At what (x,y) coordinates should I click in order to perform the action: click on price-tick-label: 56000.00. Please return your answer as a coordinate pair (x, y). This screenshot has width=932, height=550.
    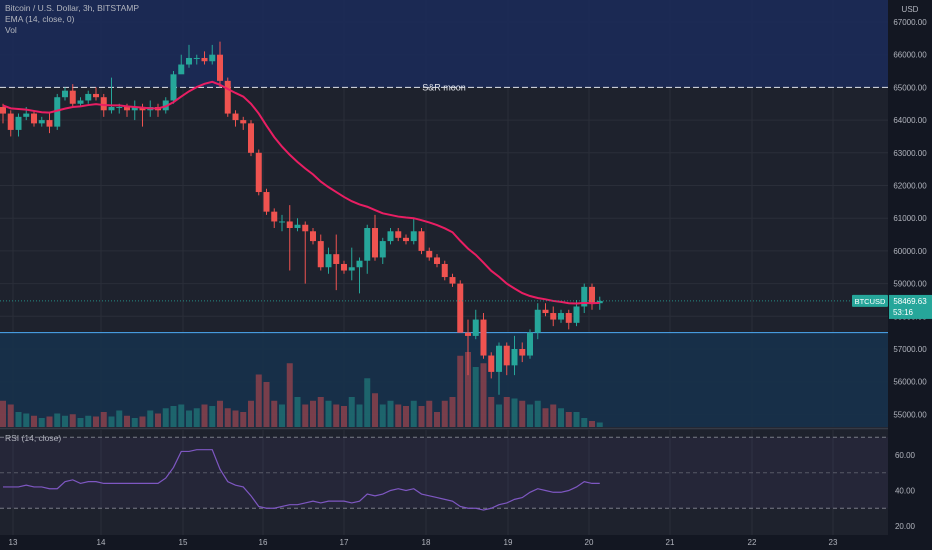
    Looking at the image, I should click on (910, 382).